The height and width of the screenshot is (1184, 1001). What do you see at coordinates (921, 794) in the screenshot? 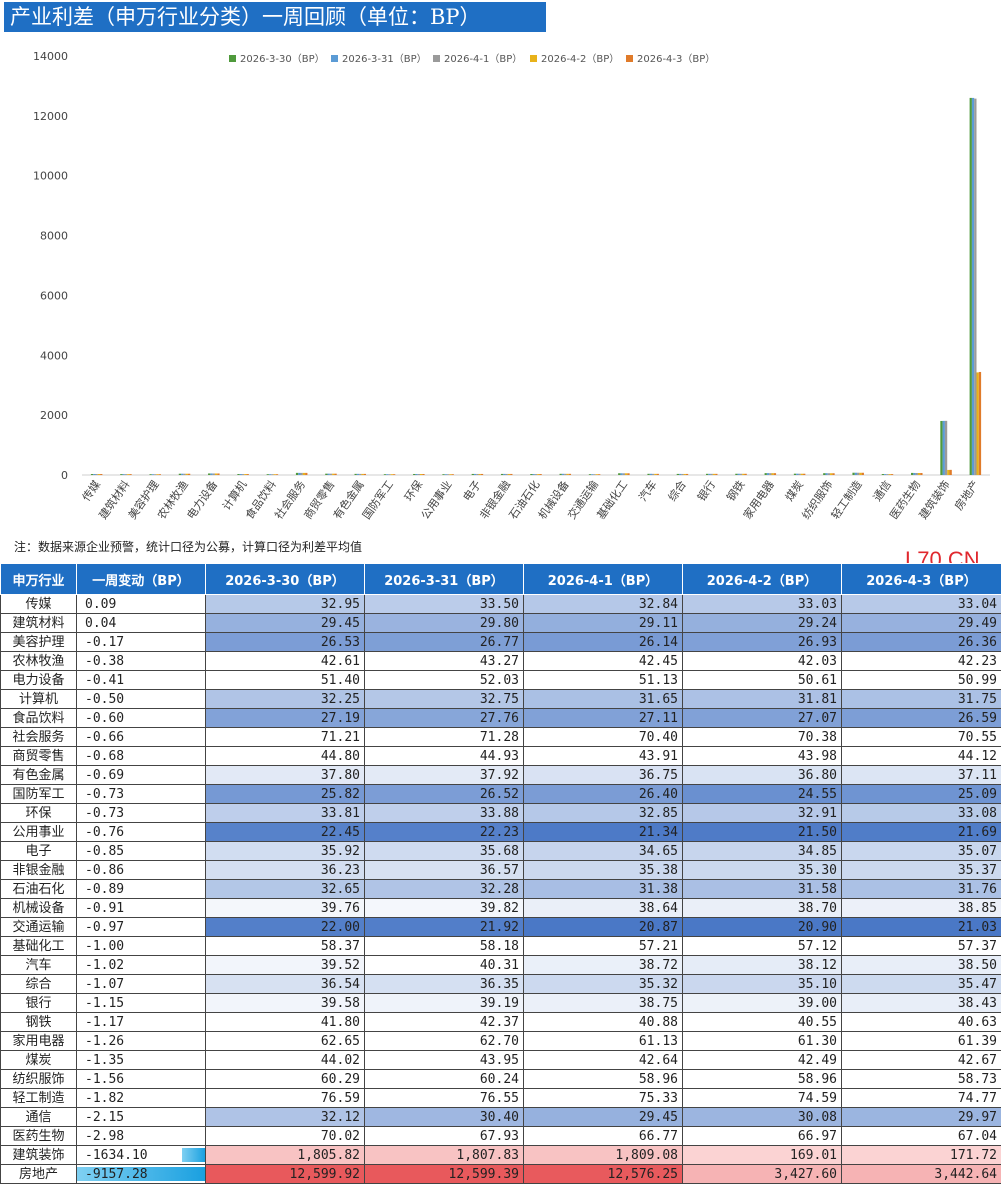
I see `cell-spread-value: 25.09` at bounding box center [921, 794].